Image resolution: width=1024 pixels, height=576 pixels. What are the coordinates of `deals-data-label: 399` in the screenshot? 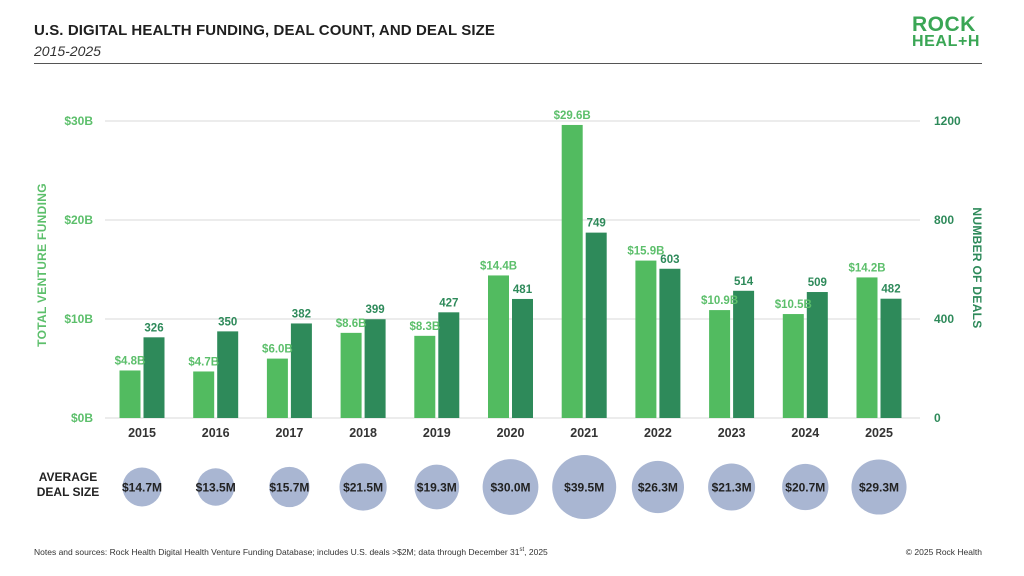 It's located at (375, 310).